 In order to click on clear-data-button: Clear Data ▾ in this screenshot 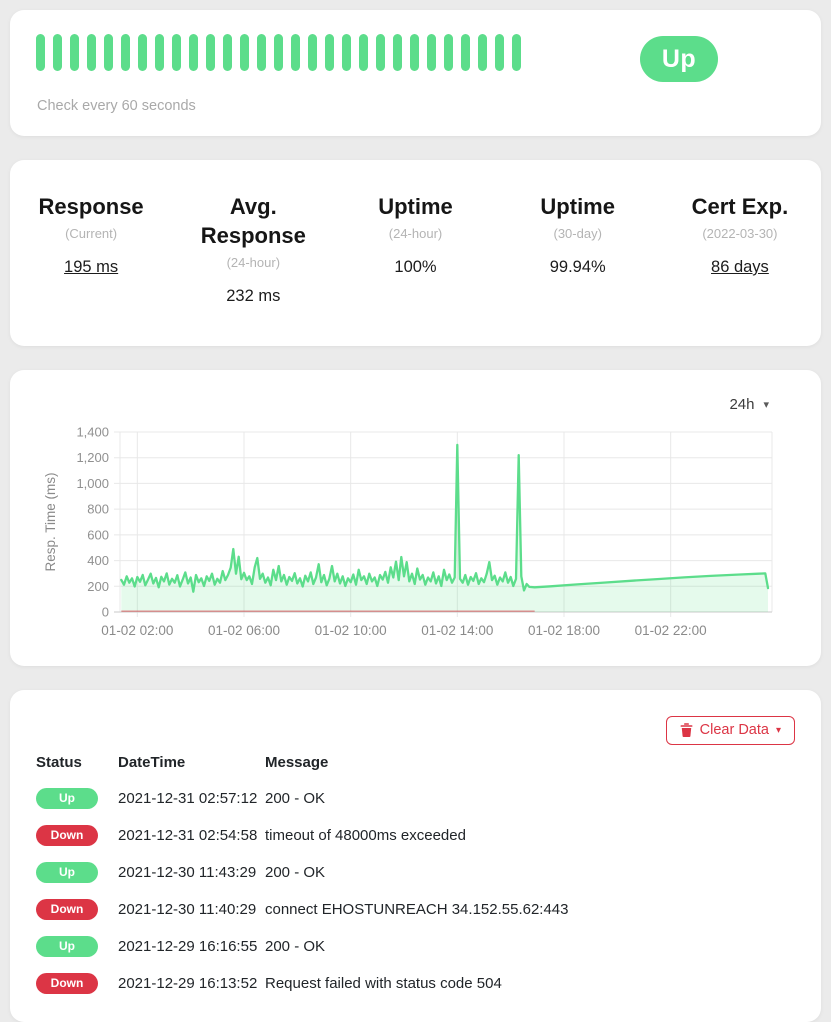, I will do `click(730, 730)`.